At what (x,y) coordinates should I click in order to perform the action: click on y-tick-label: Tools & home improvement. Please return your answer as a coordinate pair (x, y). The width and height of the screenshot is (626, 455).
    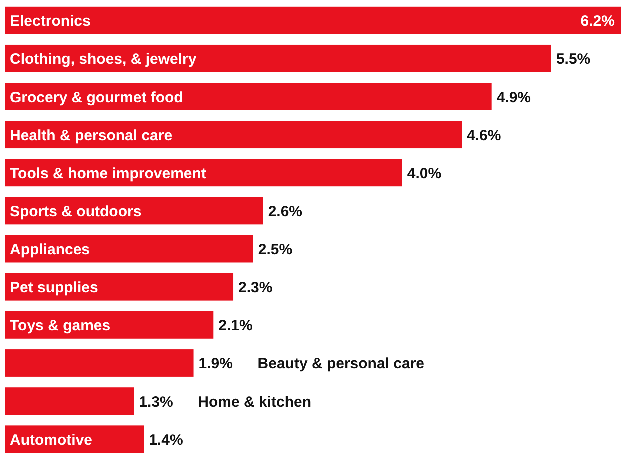
    Looking at the image, I should click on (108, 173).